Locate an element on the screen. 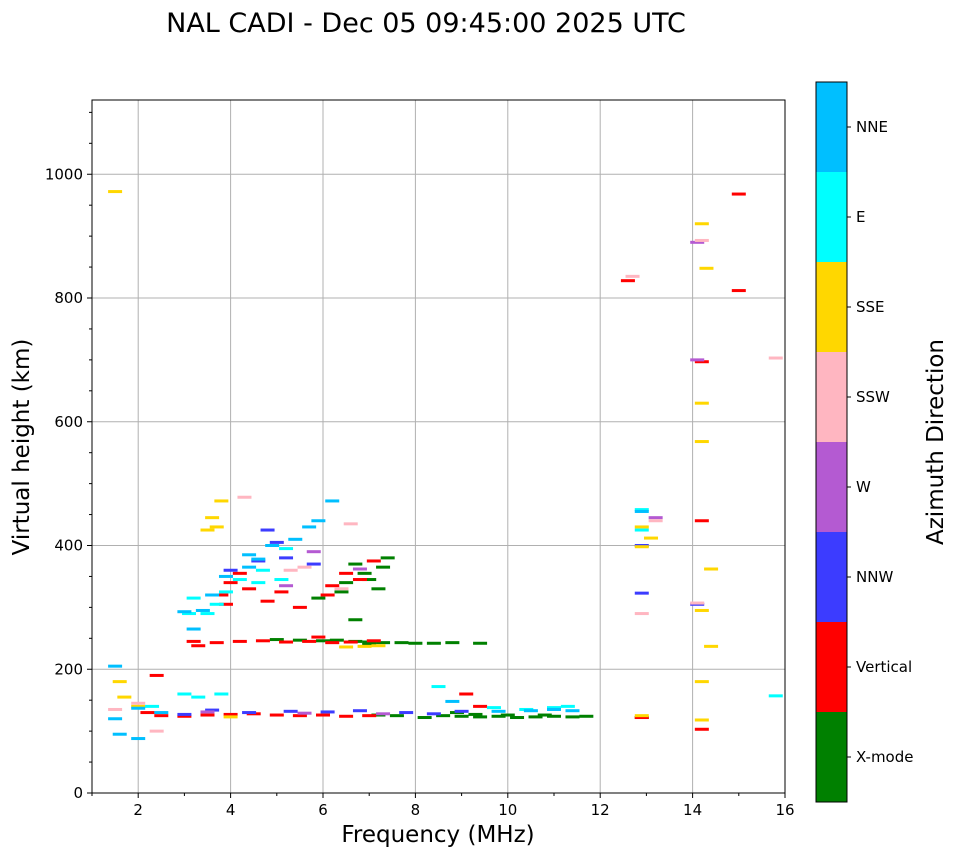 The width and height of the screenshot is (958, 857). y-tick-label: 200 is located at coordinates (68, 669).